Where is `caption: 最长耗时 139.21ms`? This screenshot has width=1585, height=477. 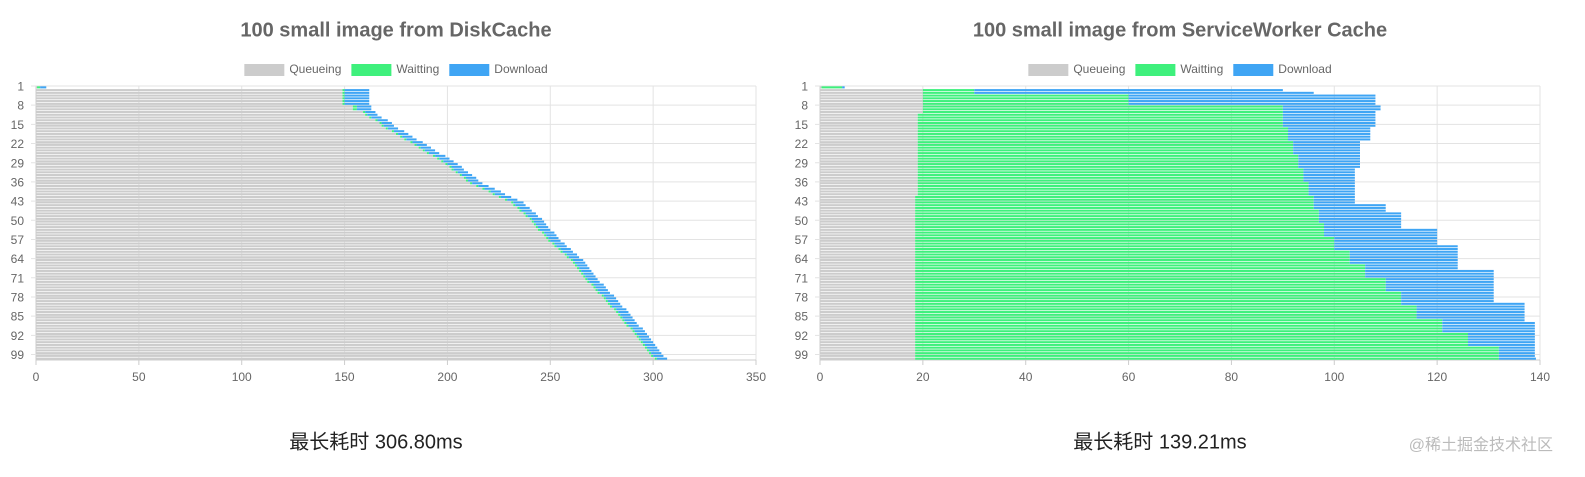 caption: 最长耗时 139.21ms is located at coordinates (1159, 441).